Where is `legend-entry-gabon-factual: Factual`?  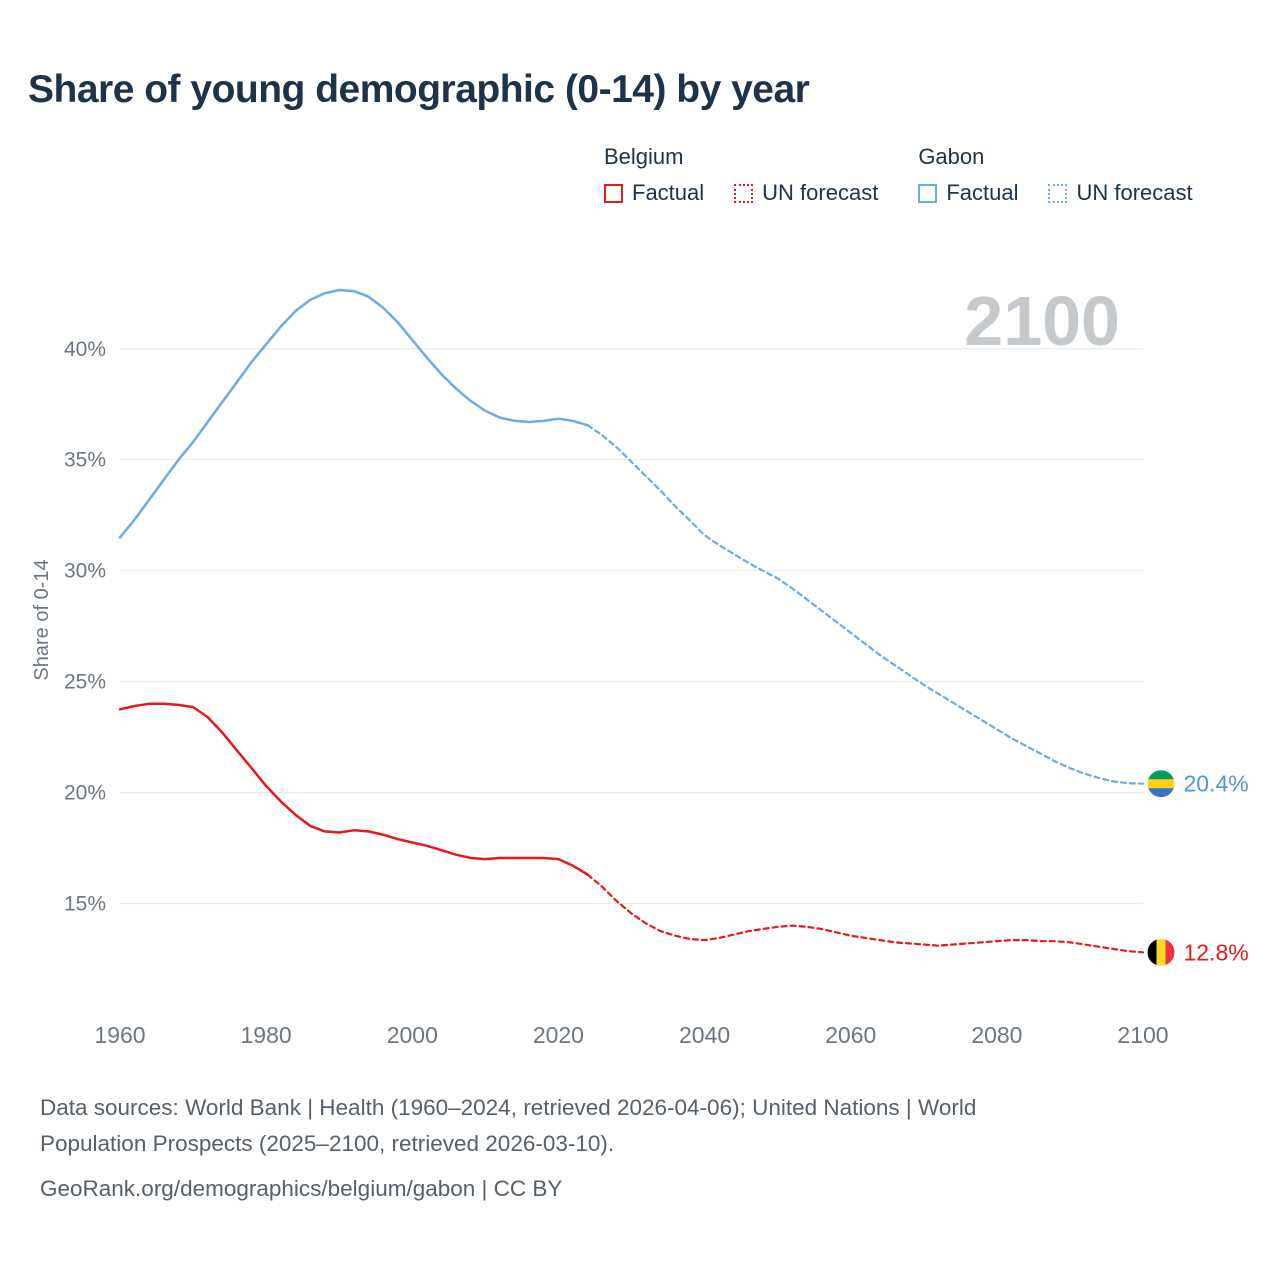
legend-entry-gabon-factual: Factual is located at coordinates (968, 193).